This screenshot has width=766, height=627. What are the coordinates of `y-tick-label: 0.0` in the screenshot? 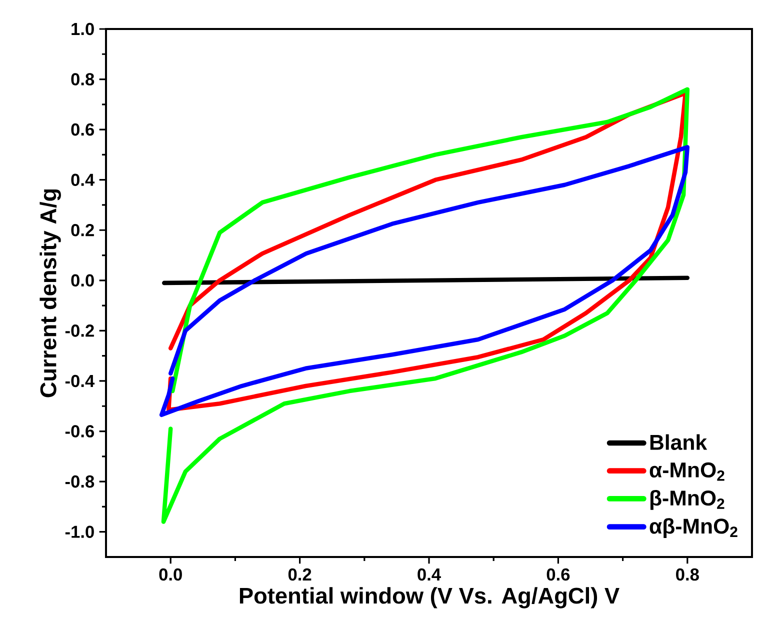 It's located at (82, 280).